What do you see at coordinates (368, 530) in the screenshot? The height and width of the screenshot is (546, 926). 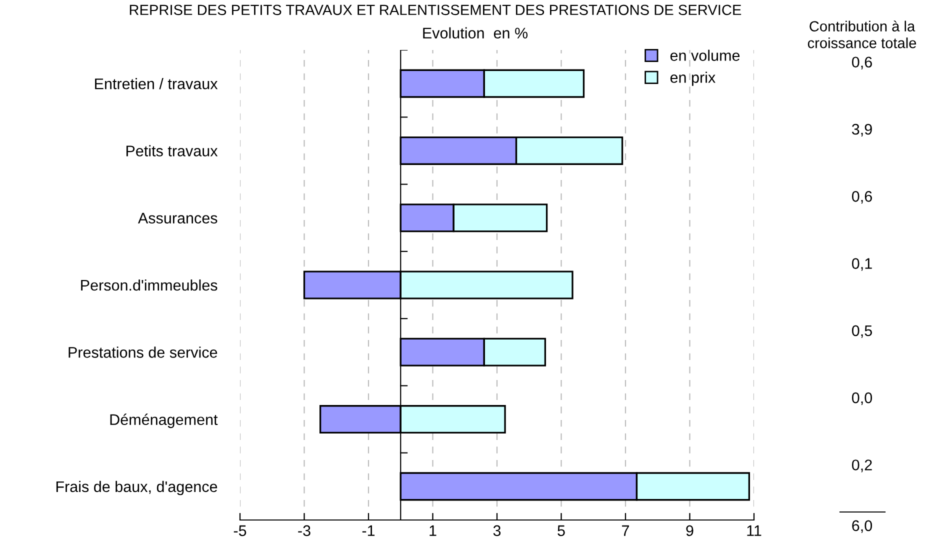 I see `x-tick-label: -1` at bounding box center [368, 530].